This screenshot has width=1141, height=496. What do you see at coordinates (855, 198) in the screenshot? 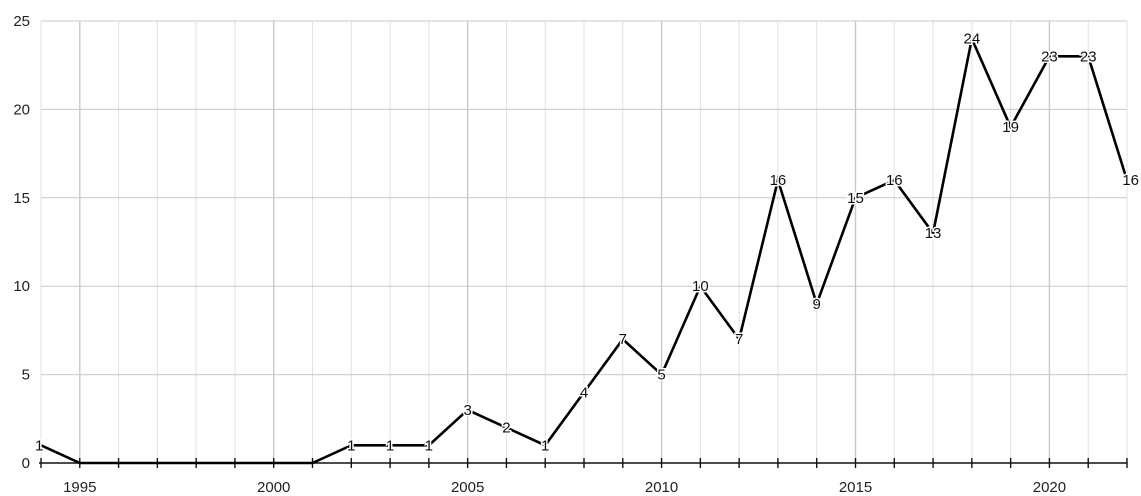
I see `data-label: 15` at bounding box center [855, 198].